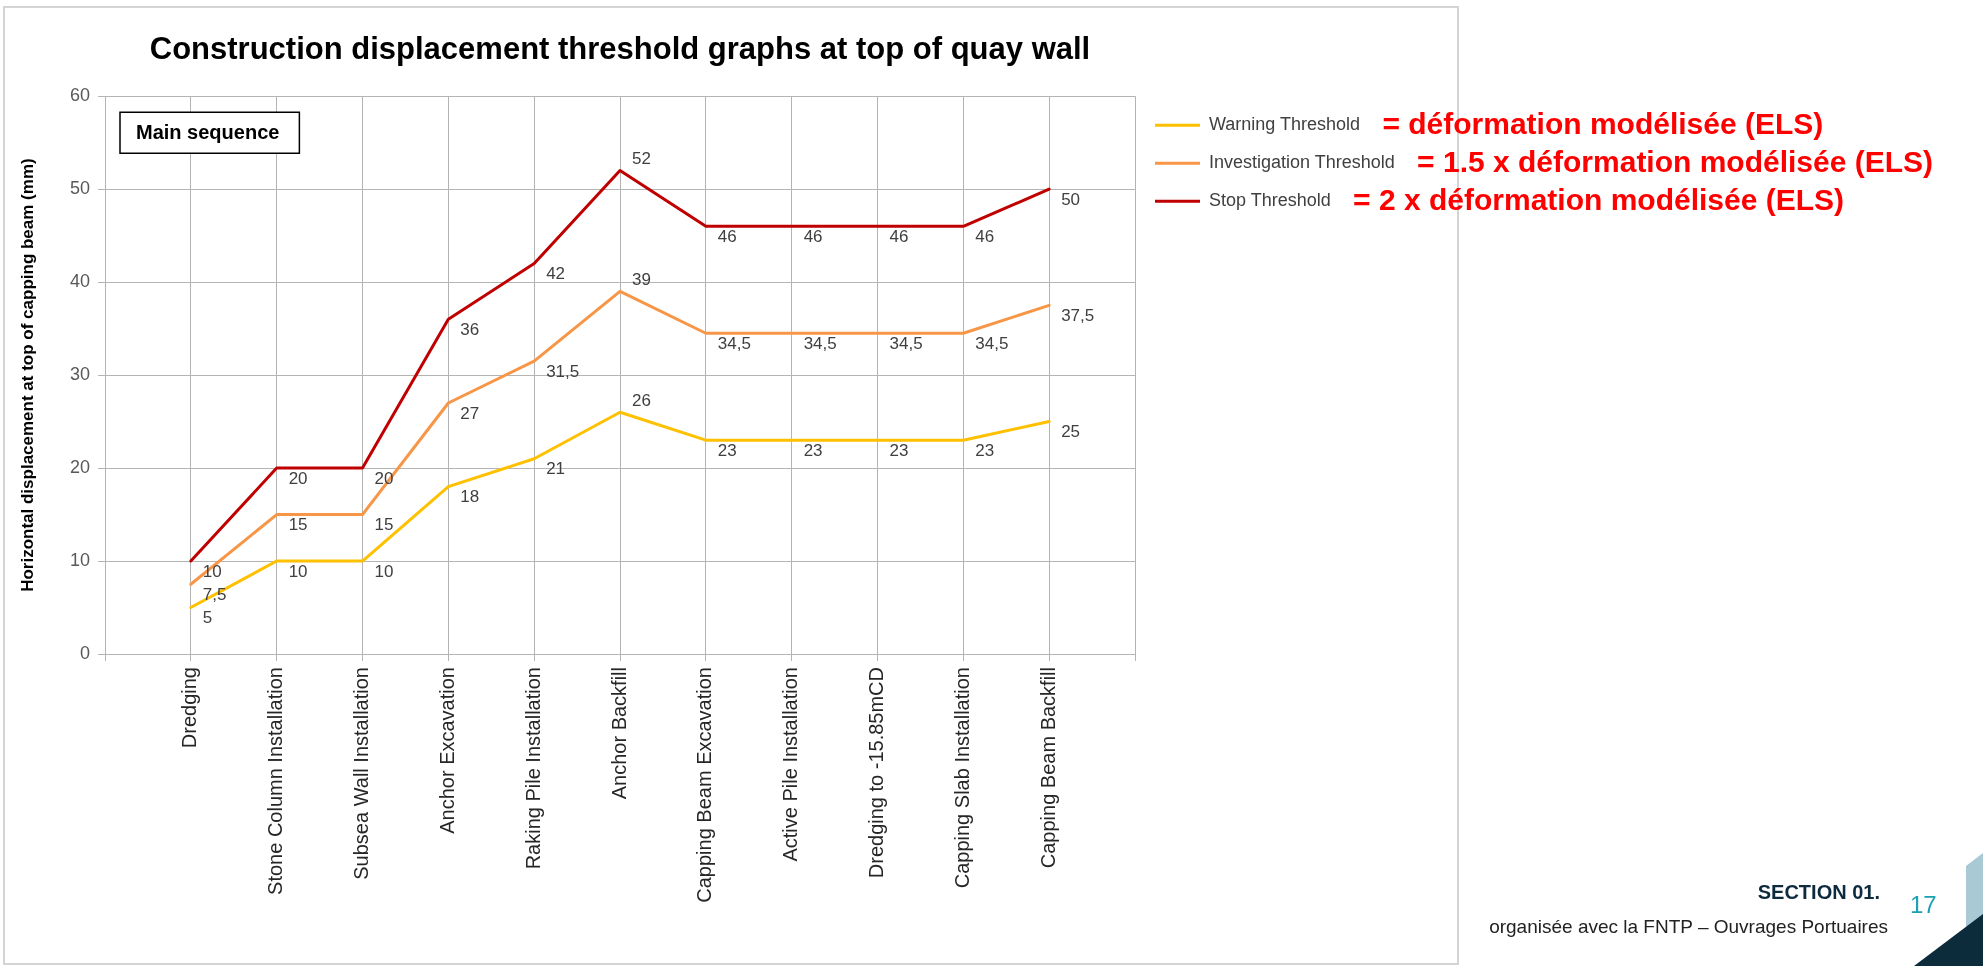  Describe the element at coordinates (79, 281) in the screenshot. I see `y-tick-label: 40` at that location.